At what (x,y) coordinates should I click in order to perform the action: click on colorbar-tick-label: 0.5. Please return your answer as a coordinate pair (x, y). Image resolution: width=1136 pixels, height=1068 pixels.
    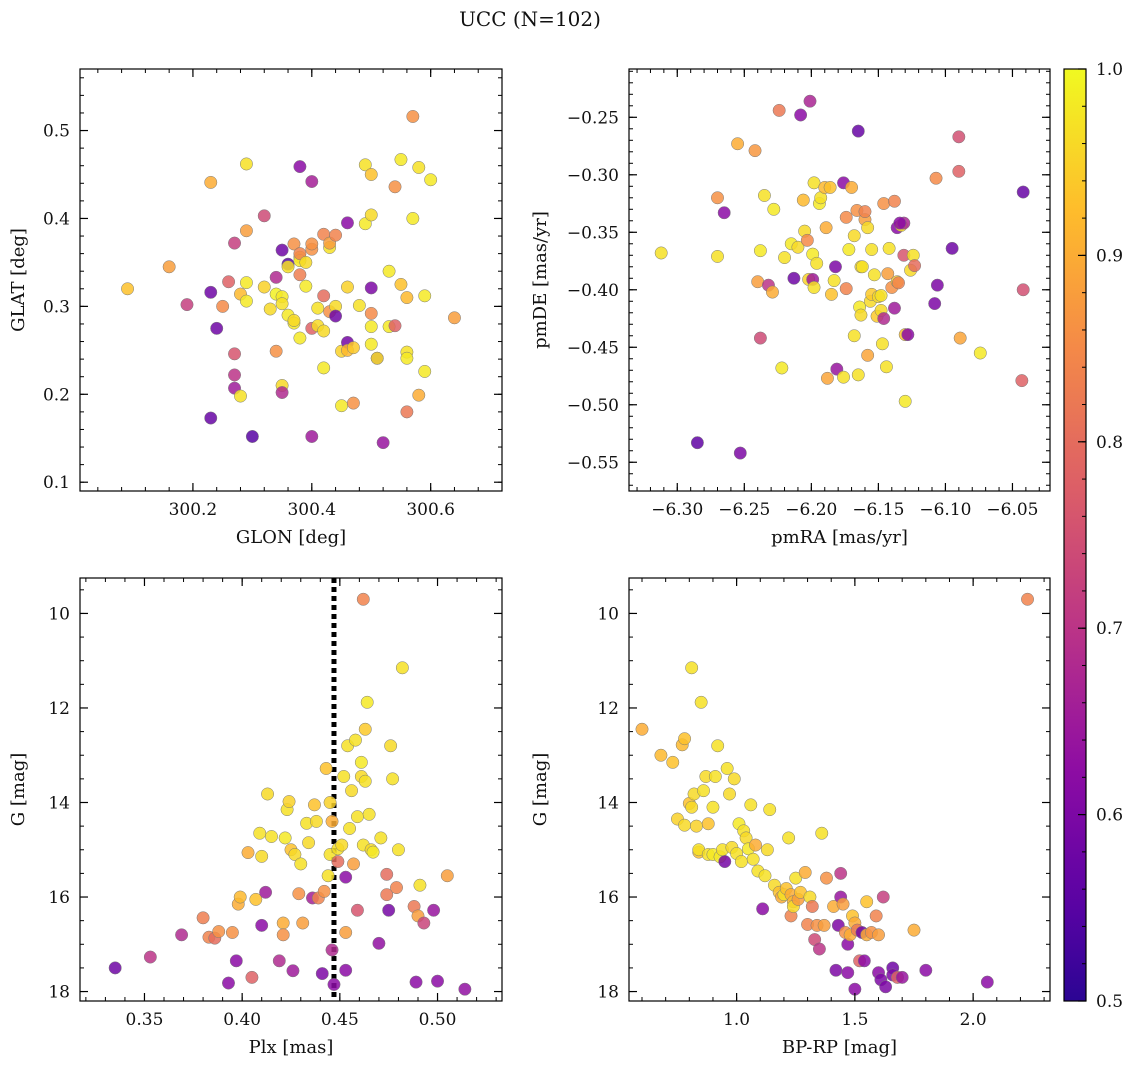
    Looking at the image, I should click on (1109, 1002).